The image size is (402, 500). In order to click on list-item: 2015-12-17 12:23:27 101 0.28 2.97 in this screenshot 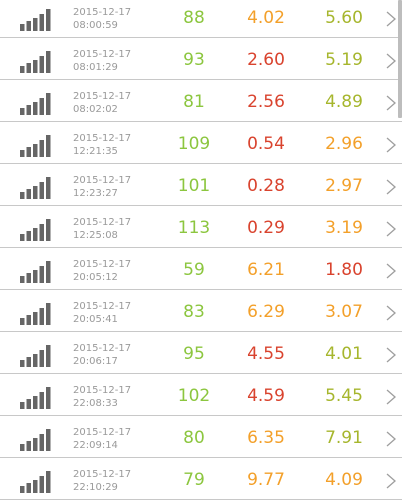, I will do `click(201, 185)`.